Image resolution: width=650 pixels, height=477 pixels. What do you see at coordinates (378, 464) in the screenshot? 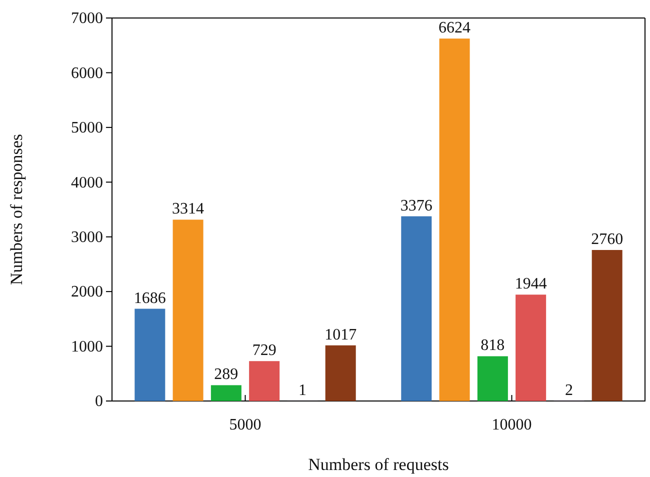
I see `x-axis-title: Numbers of requests` at bounding box center [378, 464].